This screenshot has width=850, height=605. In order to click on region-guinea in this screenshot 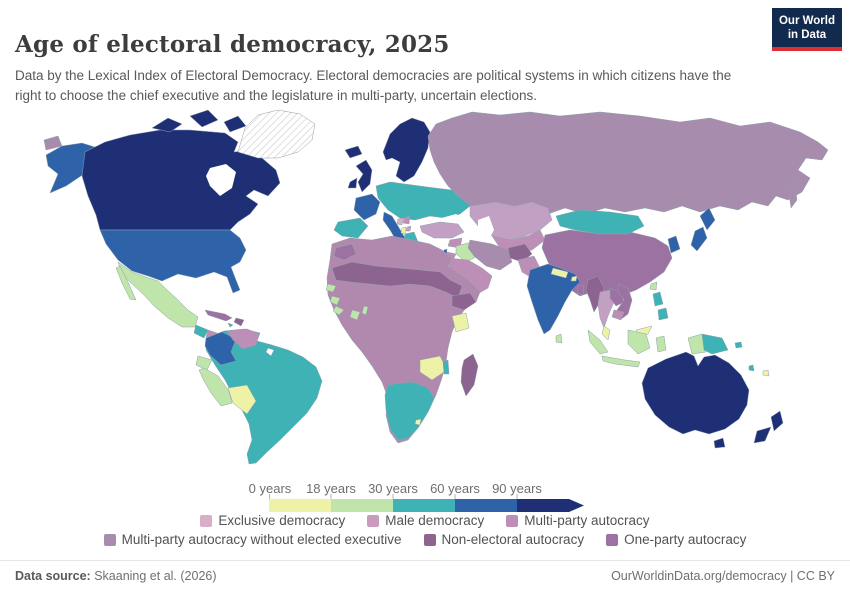, I will do `click(335, 300)`.